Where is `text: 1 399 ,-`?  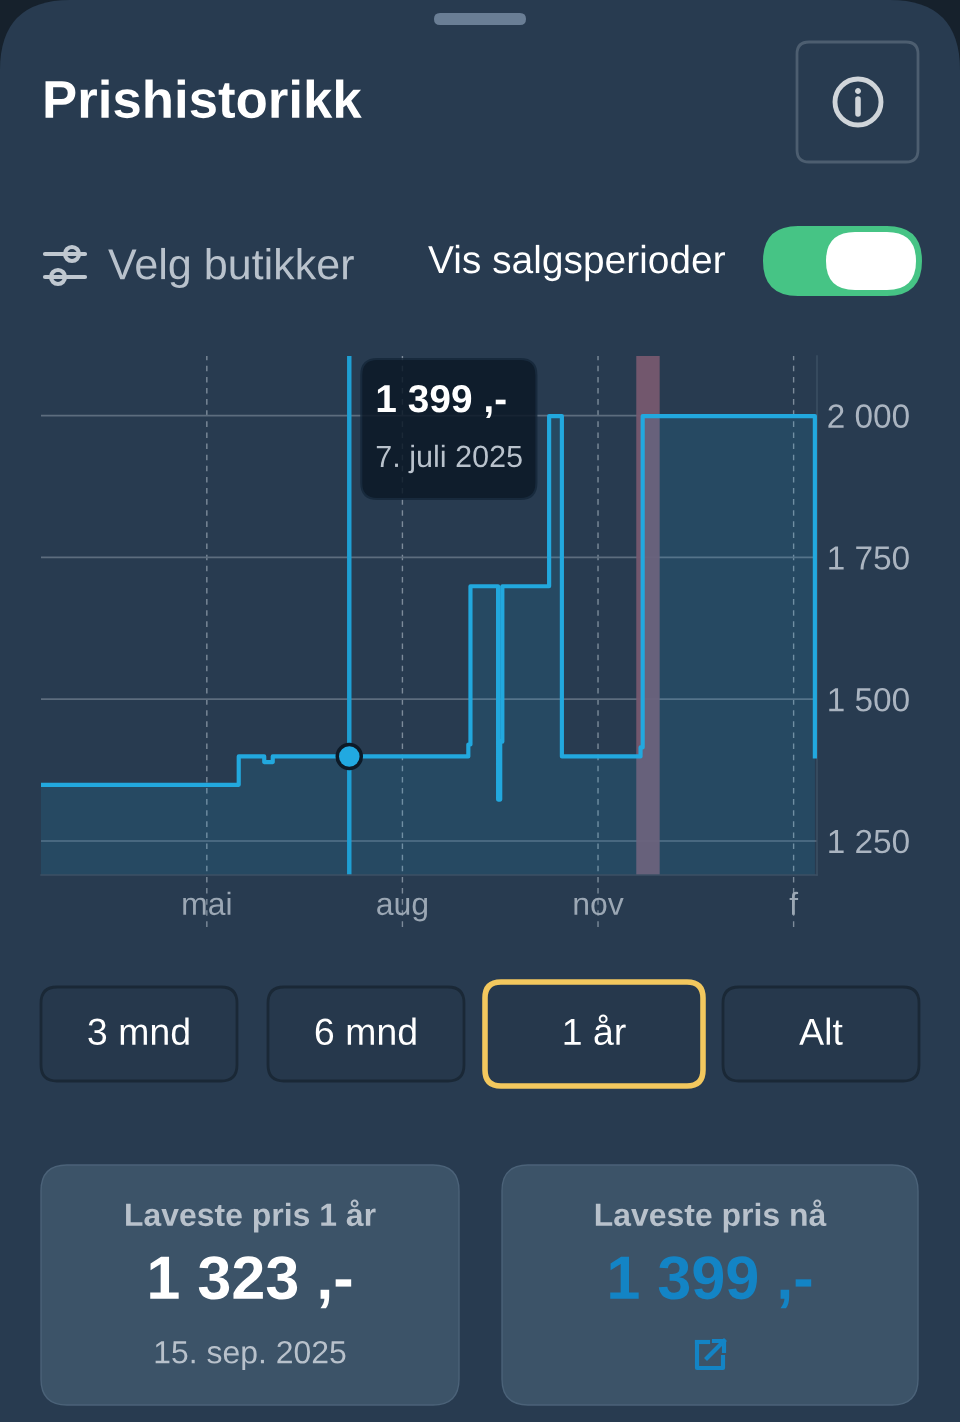 text: 1 399 ,- is located at coordinates (711, 1282).